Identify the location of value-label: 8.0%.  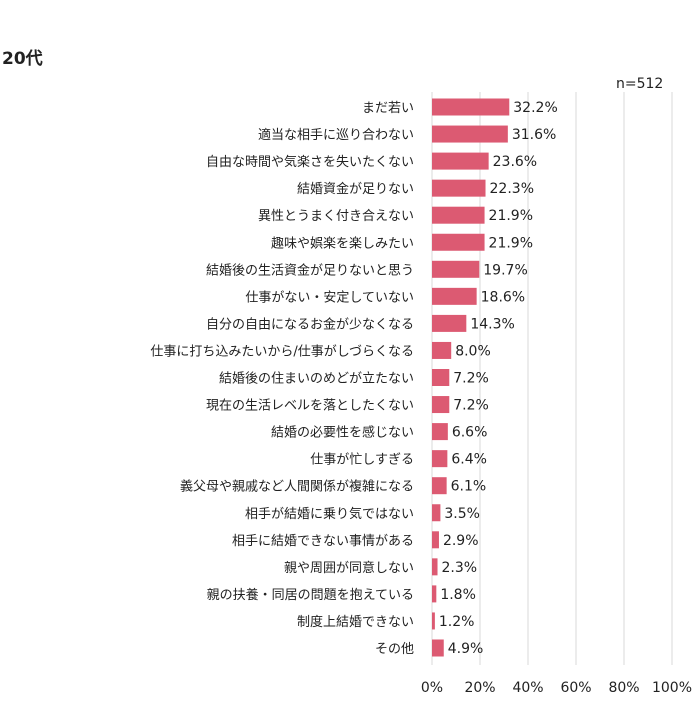
(473, 351).